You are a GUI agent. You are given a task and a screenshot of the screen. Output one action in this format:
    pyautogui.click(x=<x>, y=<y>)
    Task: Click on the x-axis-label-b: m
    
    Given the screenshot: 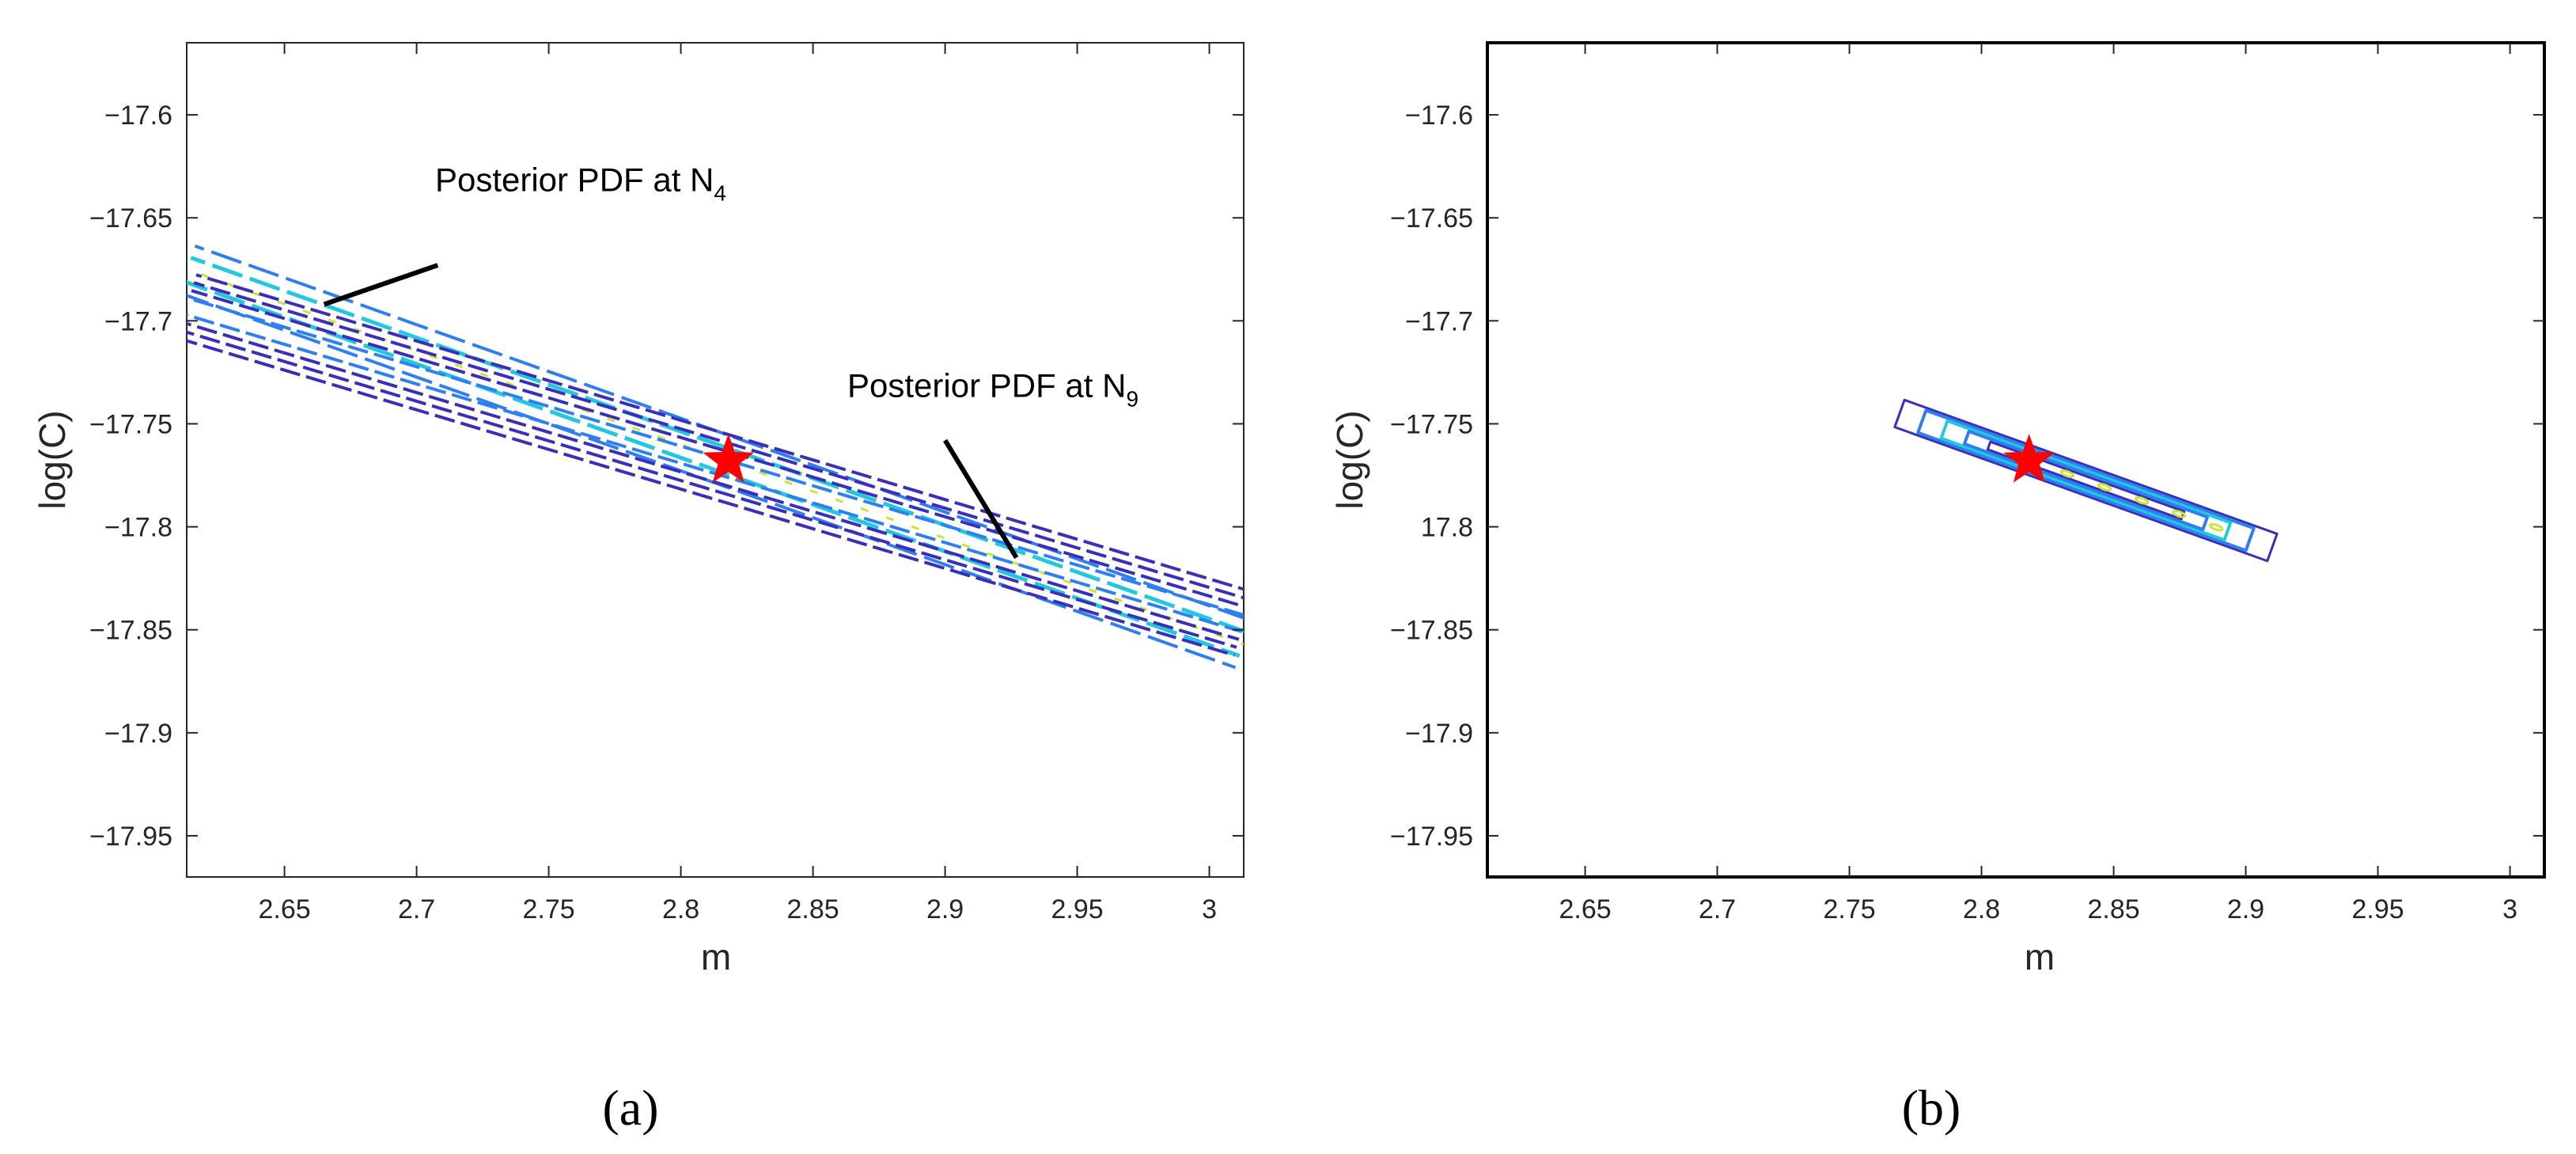 What is the action you would take?
    pyautogui.click(x=2040, y=957)
    